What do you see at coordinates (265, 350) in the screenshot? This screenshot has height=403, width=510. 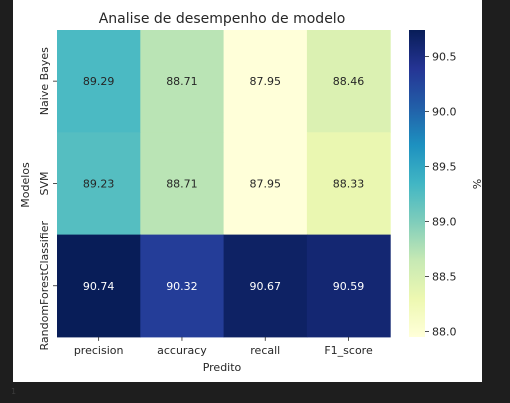 I see `x-tick-label: recall` at bounding box center [265, 350].